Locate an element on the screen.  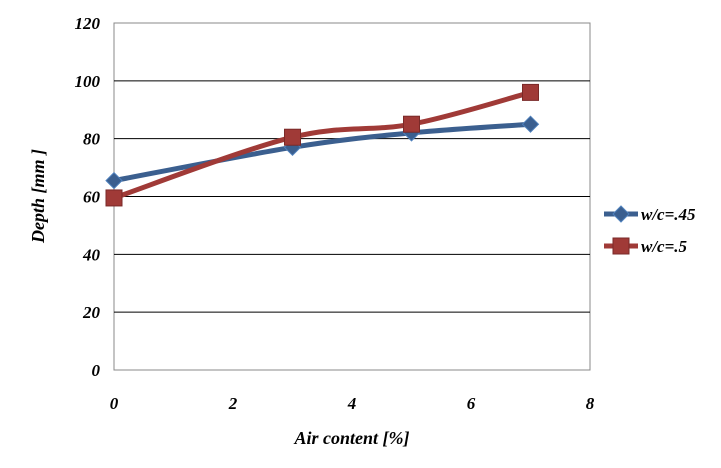
legend-item: w/c=.45 is located at coordinates (650, 214).